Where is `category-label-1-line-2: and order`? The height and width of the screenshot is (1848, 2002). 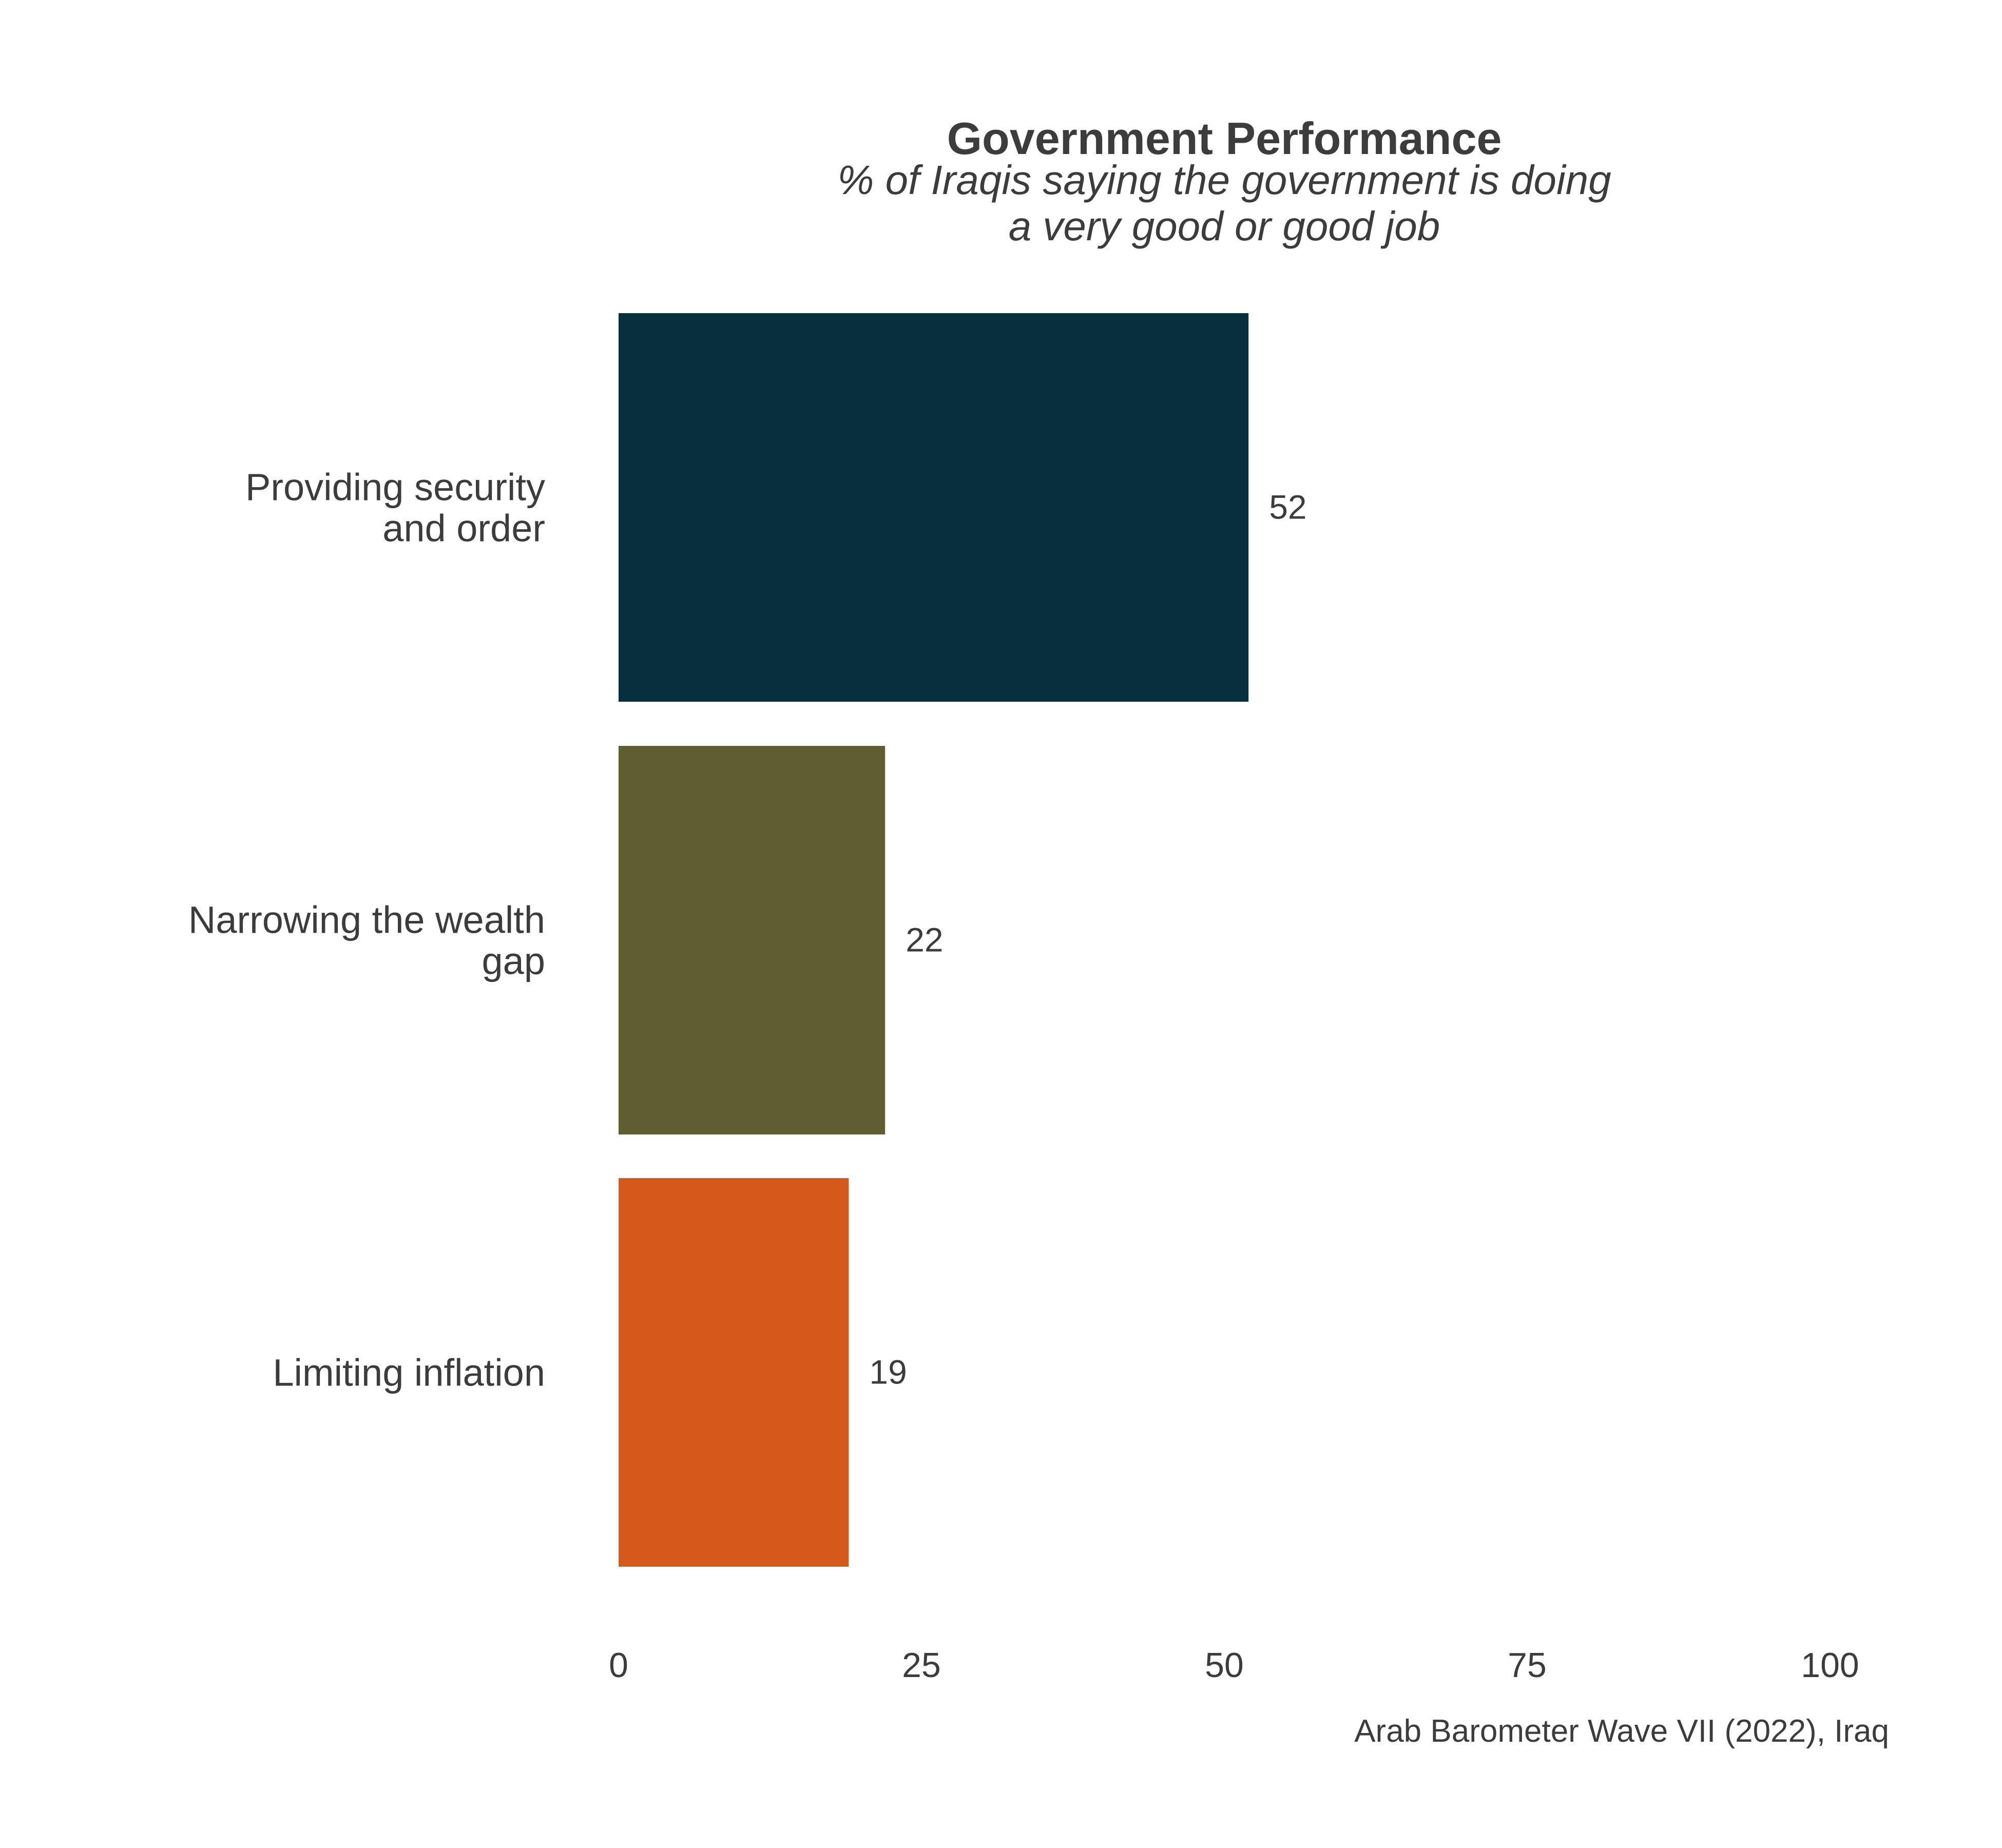
category-label-1-line-2: and order is located at coordinates (463, 528).